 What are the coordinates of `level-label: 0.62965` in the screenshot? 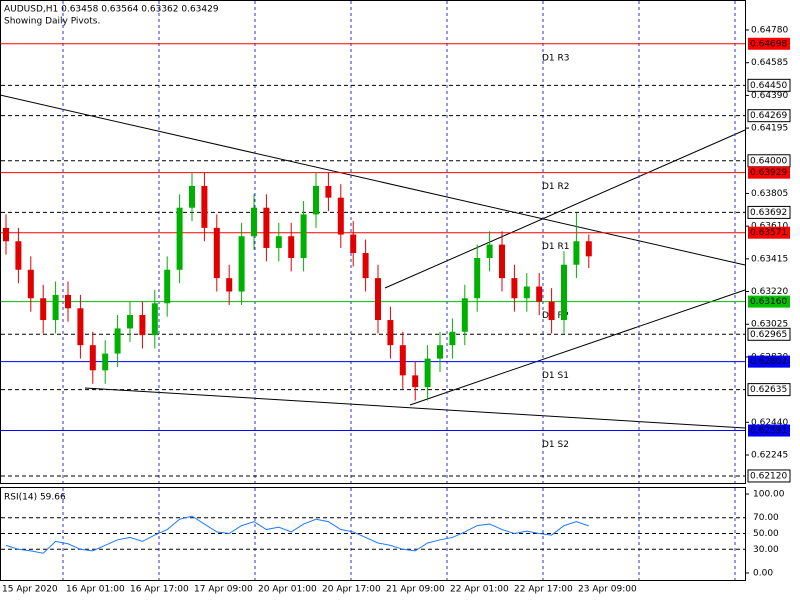 It's located at (768, 335).